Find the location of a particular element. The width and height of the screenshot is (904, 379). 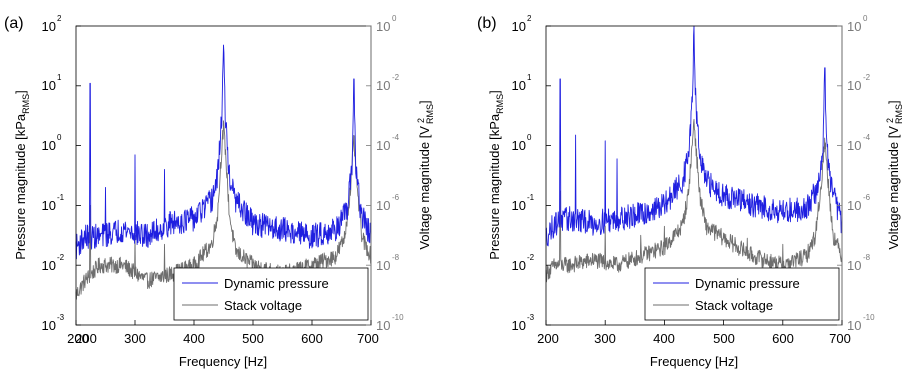

left-tick-1e0: 100 is located at coordinates (531, 143).